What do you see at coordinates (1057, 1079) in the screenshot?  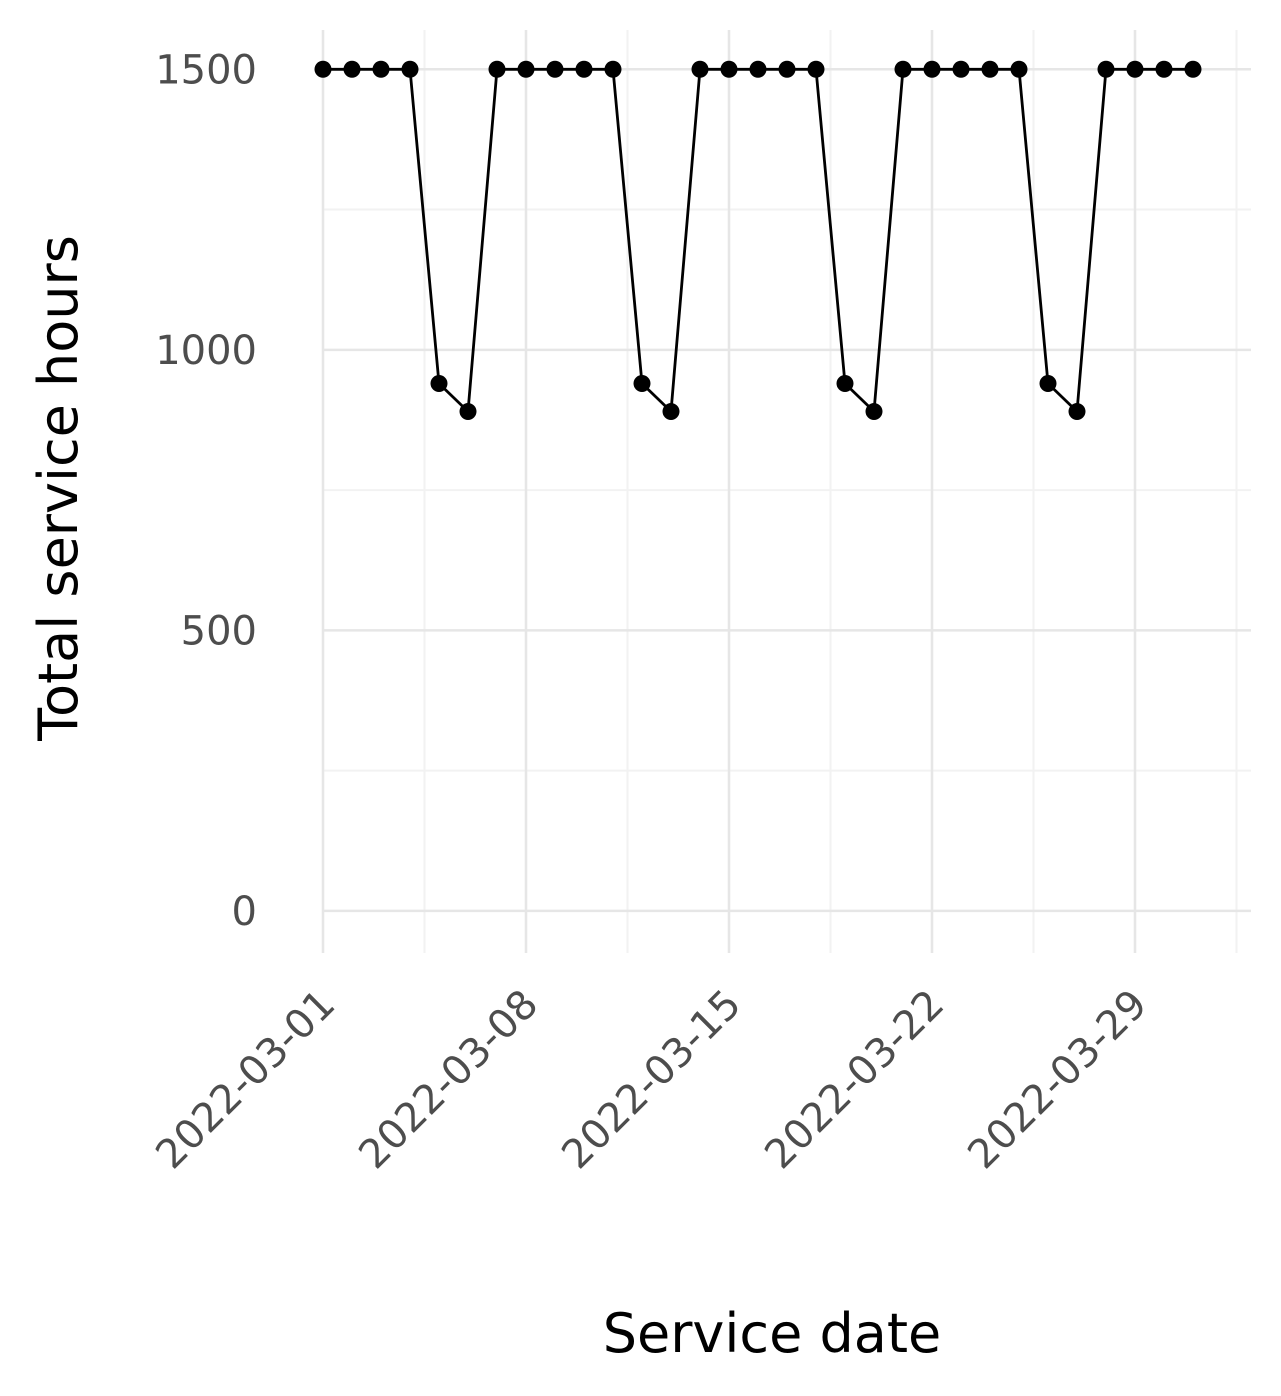 I see `x-tick-label: 2022-03-29` at bounding box center [1057, 1079].